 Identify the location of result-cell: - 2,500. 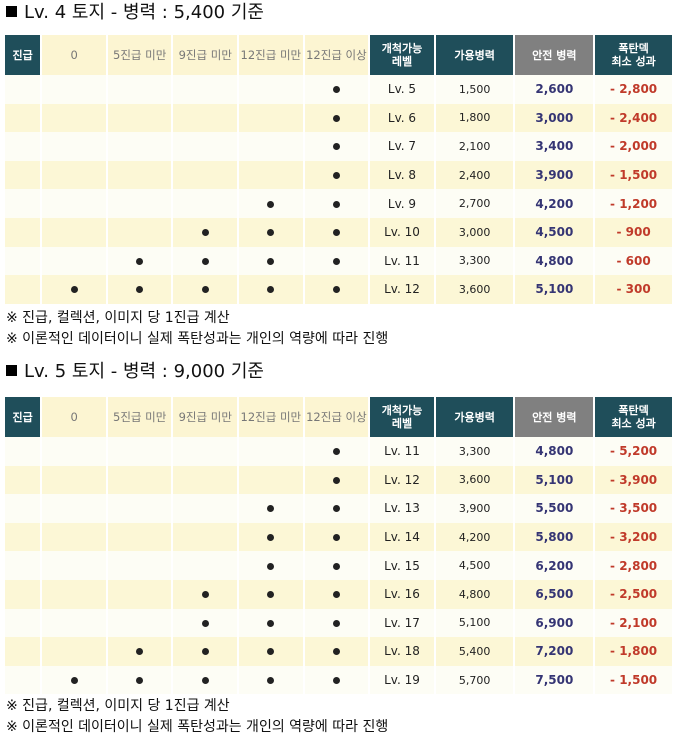
(633, 594).